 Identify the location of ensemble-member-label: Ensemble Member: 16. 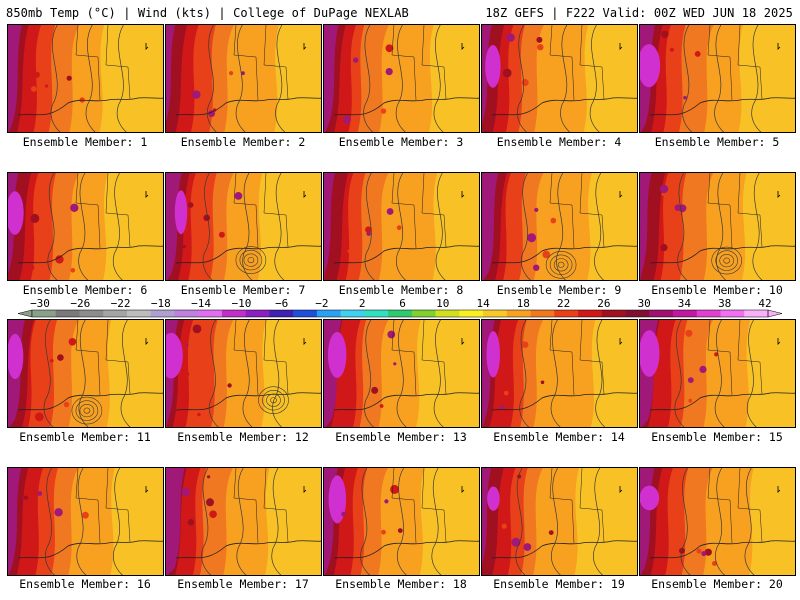
(85, 584).